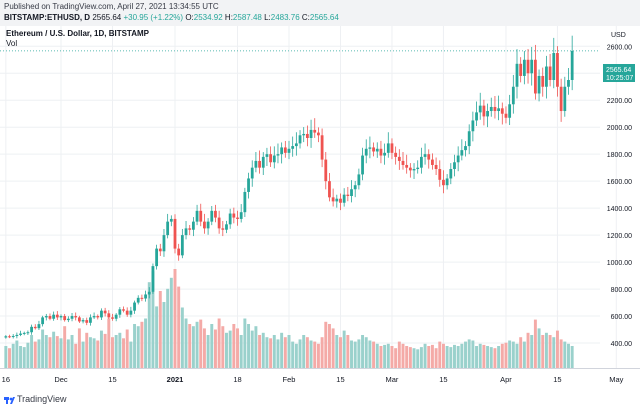 The width and height of the screenshot is (640, 408). Describe the element at coordinates (112, 379) in the screenshot. I see `x-tick-label: 15` at that location.